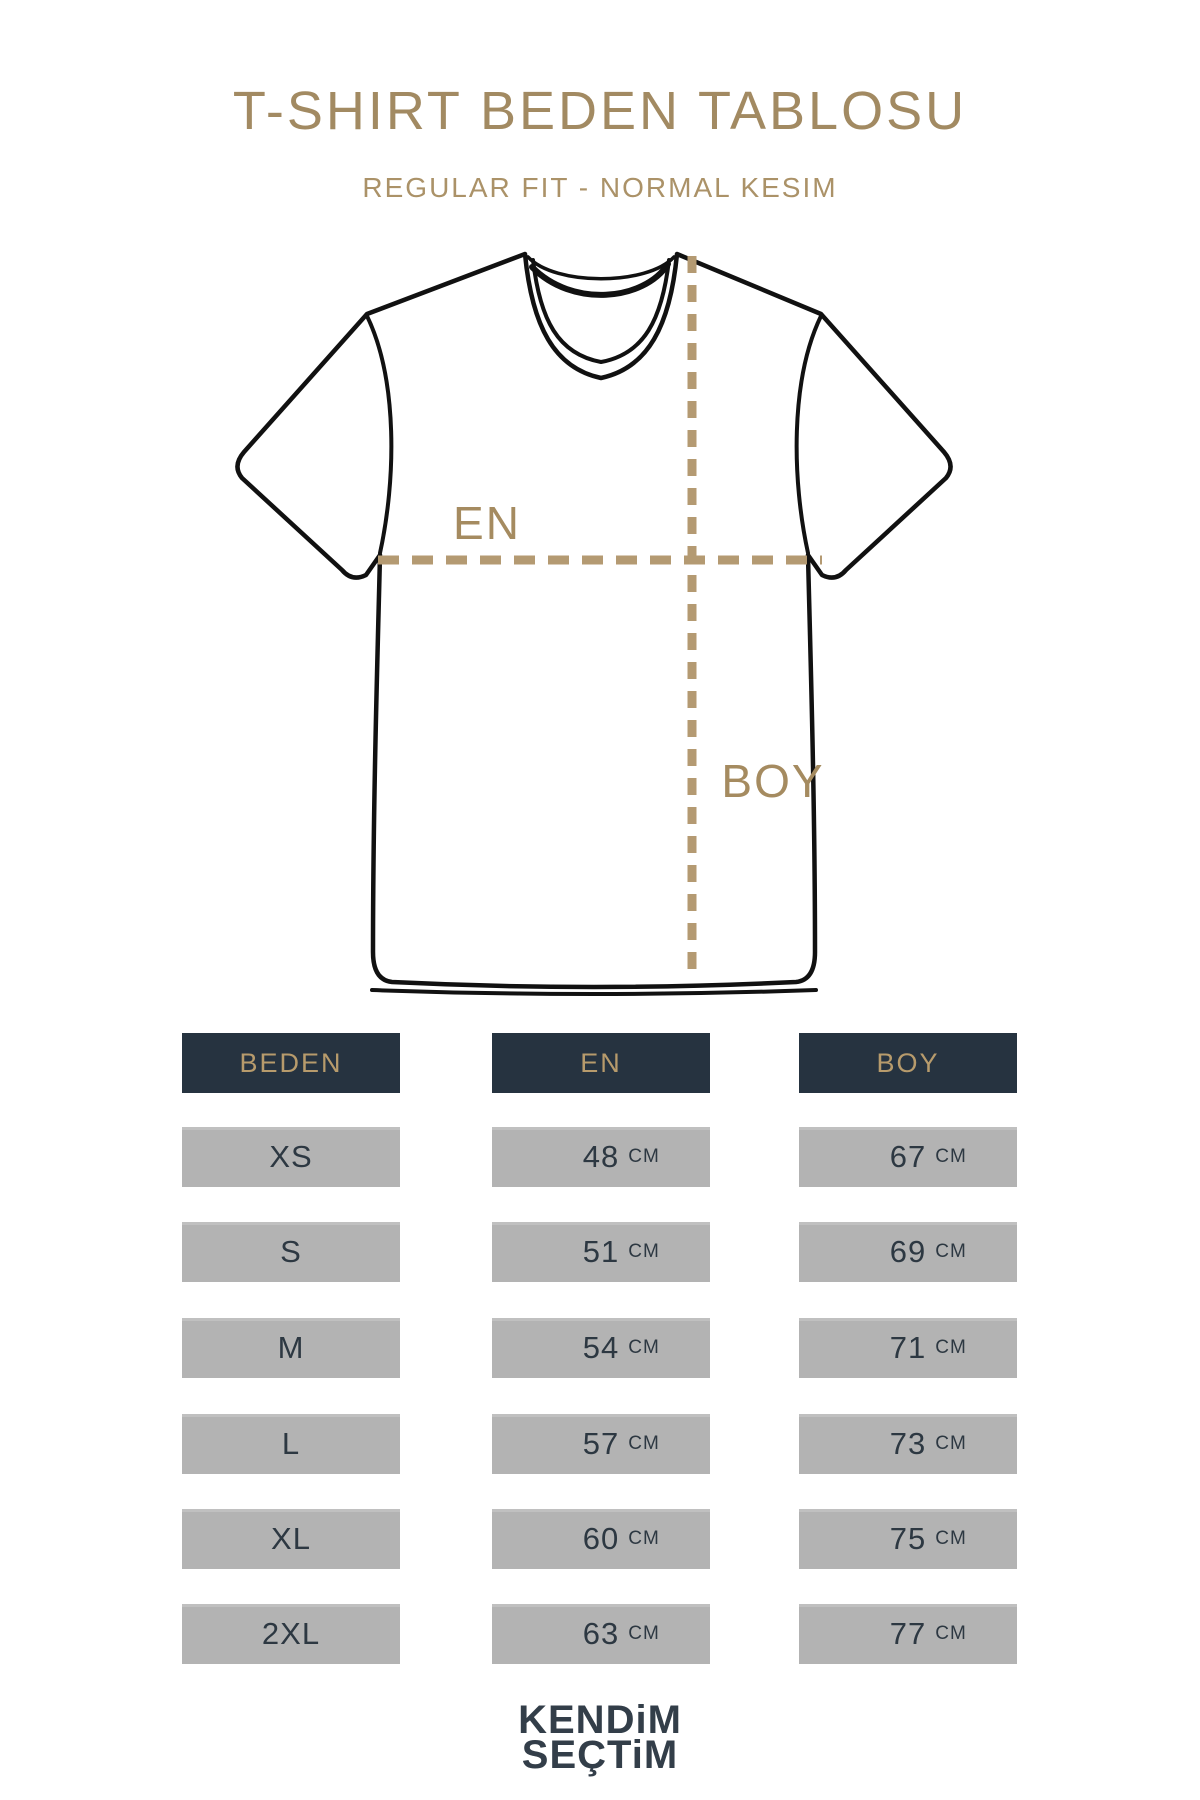 This screenshot has width=1200, height=1800. I want to click on en-value-number: 51, so click(601, 1251).